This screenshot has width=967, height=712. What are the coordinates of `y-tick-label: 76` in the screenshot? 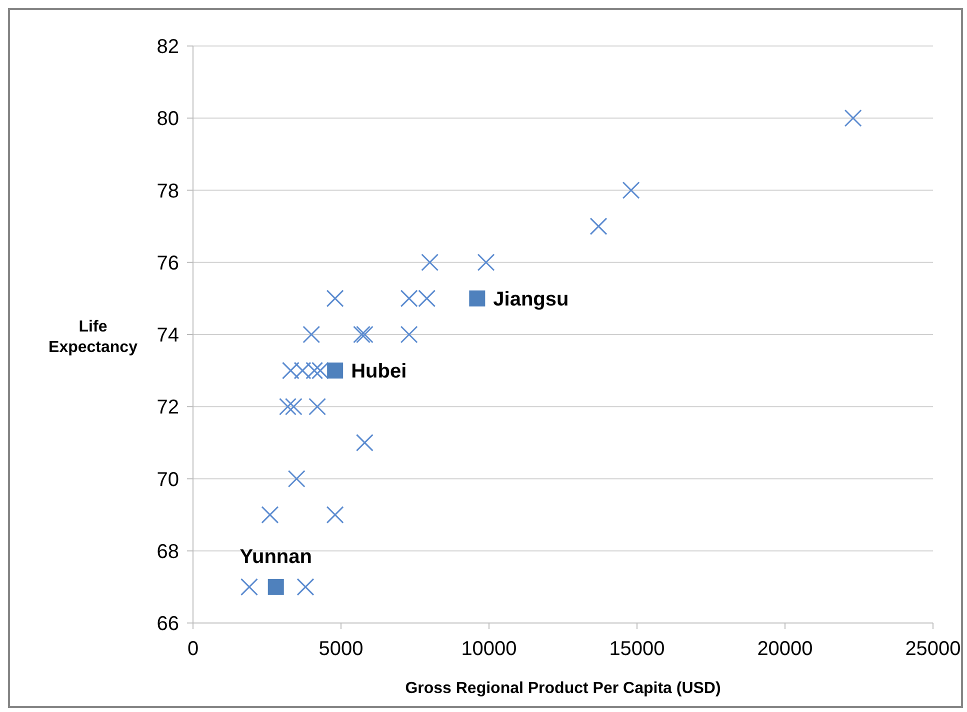 It's located at (167, 263).